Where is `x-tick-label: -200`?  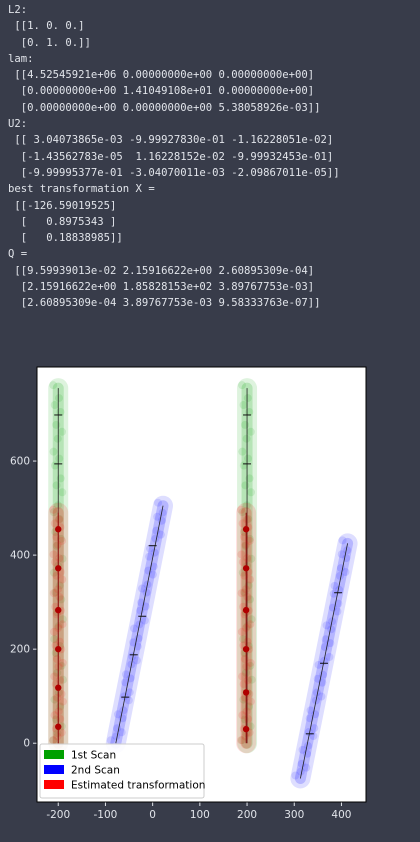 x-tick-label: -200 is located at coordinates (58, 815).